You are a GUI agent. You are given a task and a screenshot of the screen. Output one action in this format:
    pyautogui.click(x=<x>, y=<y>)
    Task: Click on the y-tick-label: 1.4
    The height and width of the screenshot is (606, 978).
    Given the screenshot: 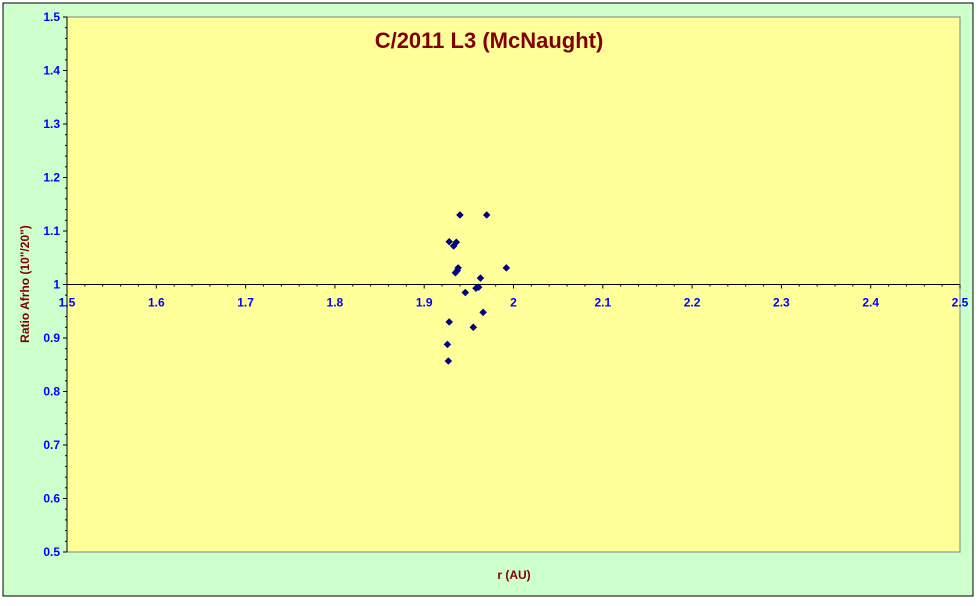 What is the action you would take?
    pyautogui.click(x=51, y=71)
    